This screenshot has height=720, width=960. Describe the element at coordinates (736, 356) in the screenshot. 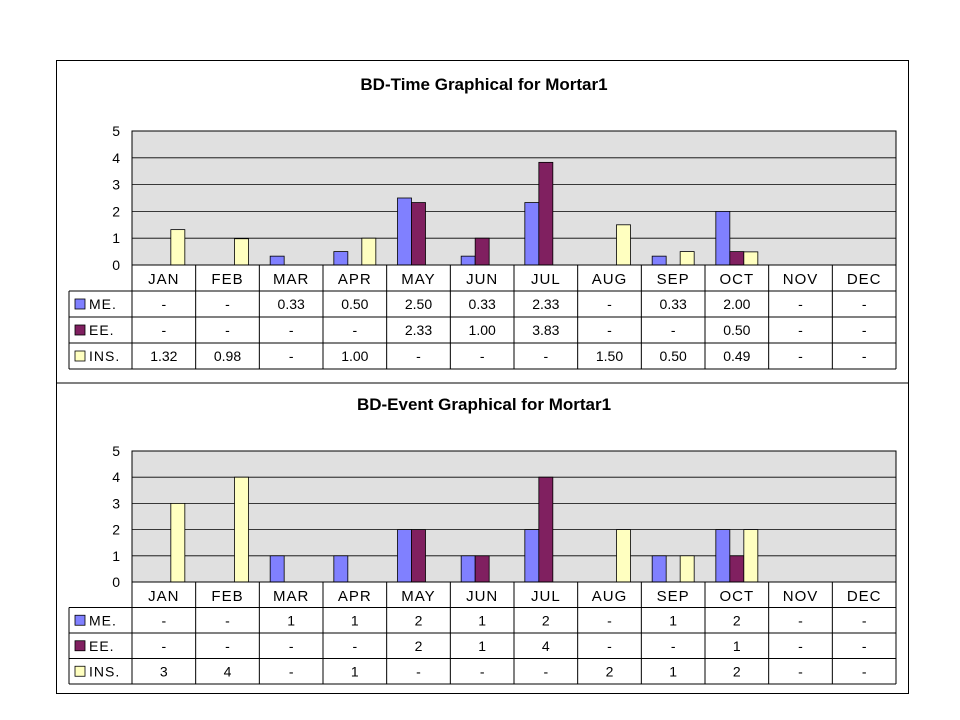

I see `time-data-label-ins: 0.49` at that location.